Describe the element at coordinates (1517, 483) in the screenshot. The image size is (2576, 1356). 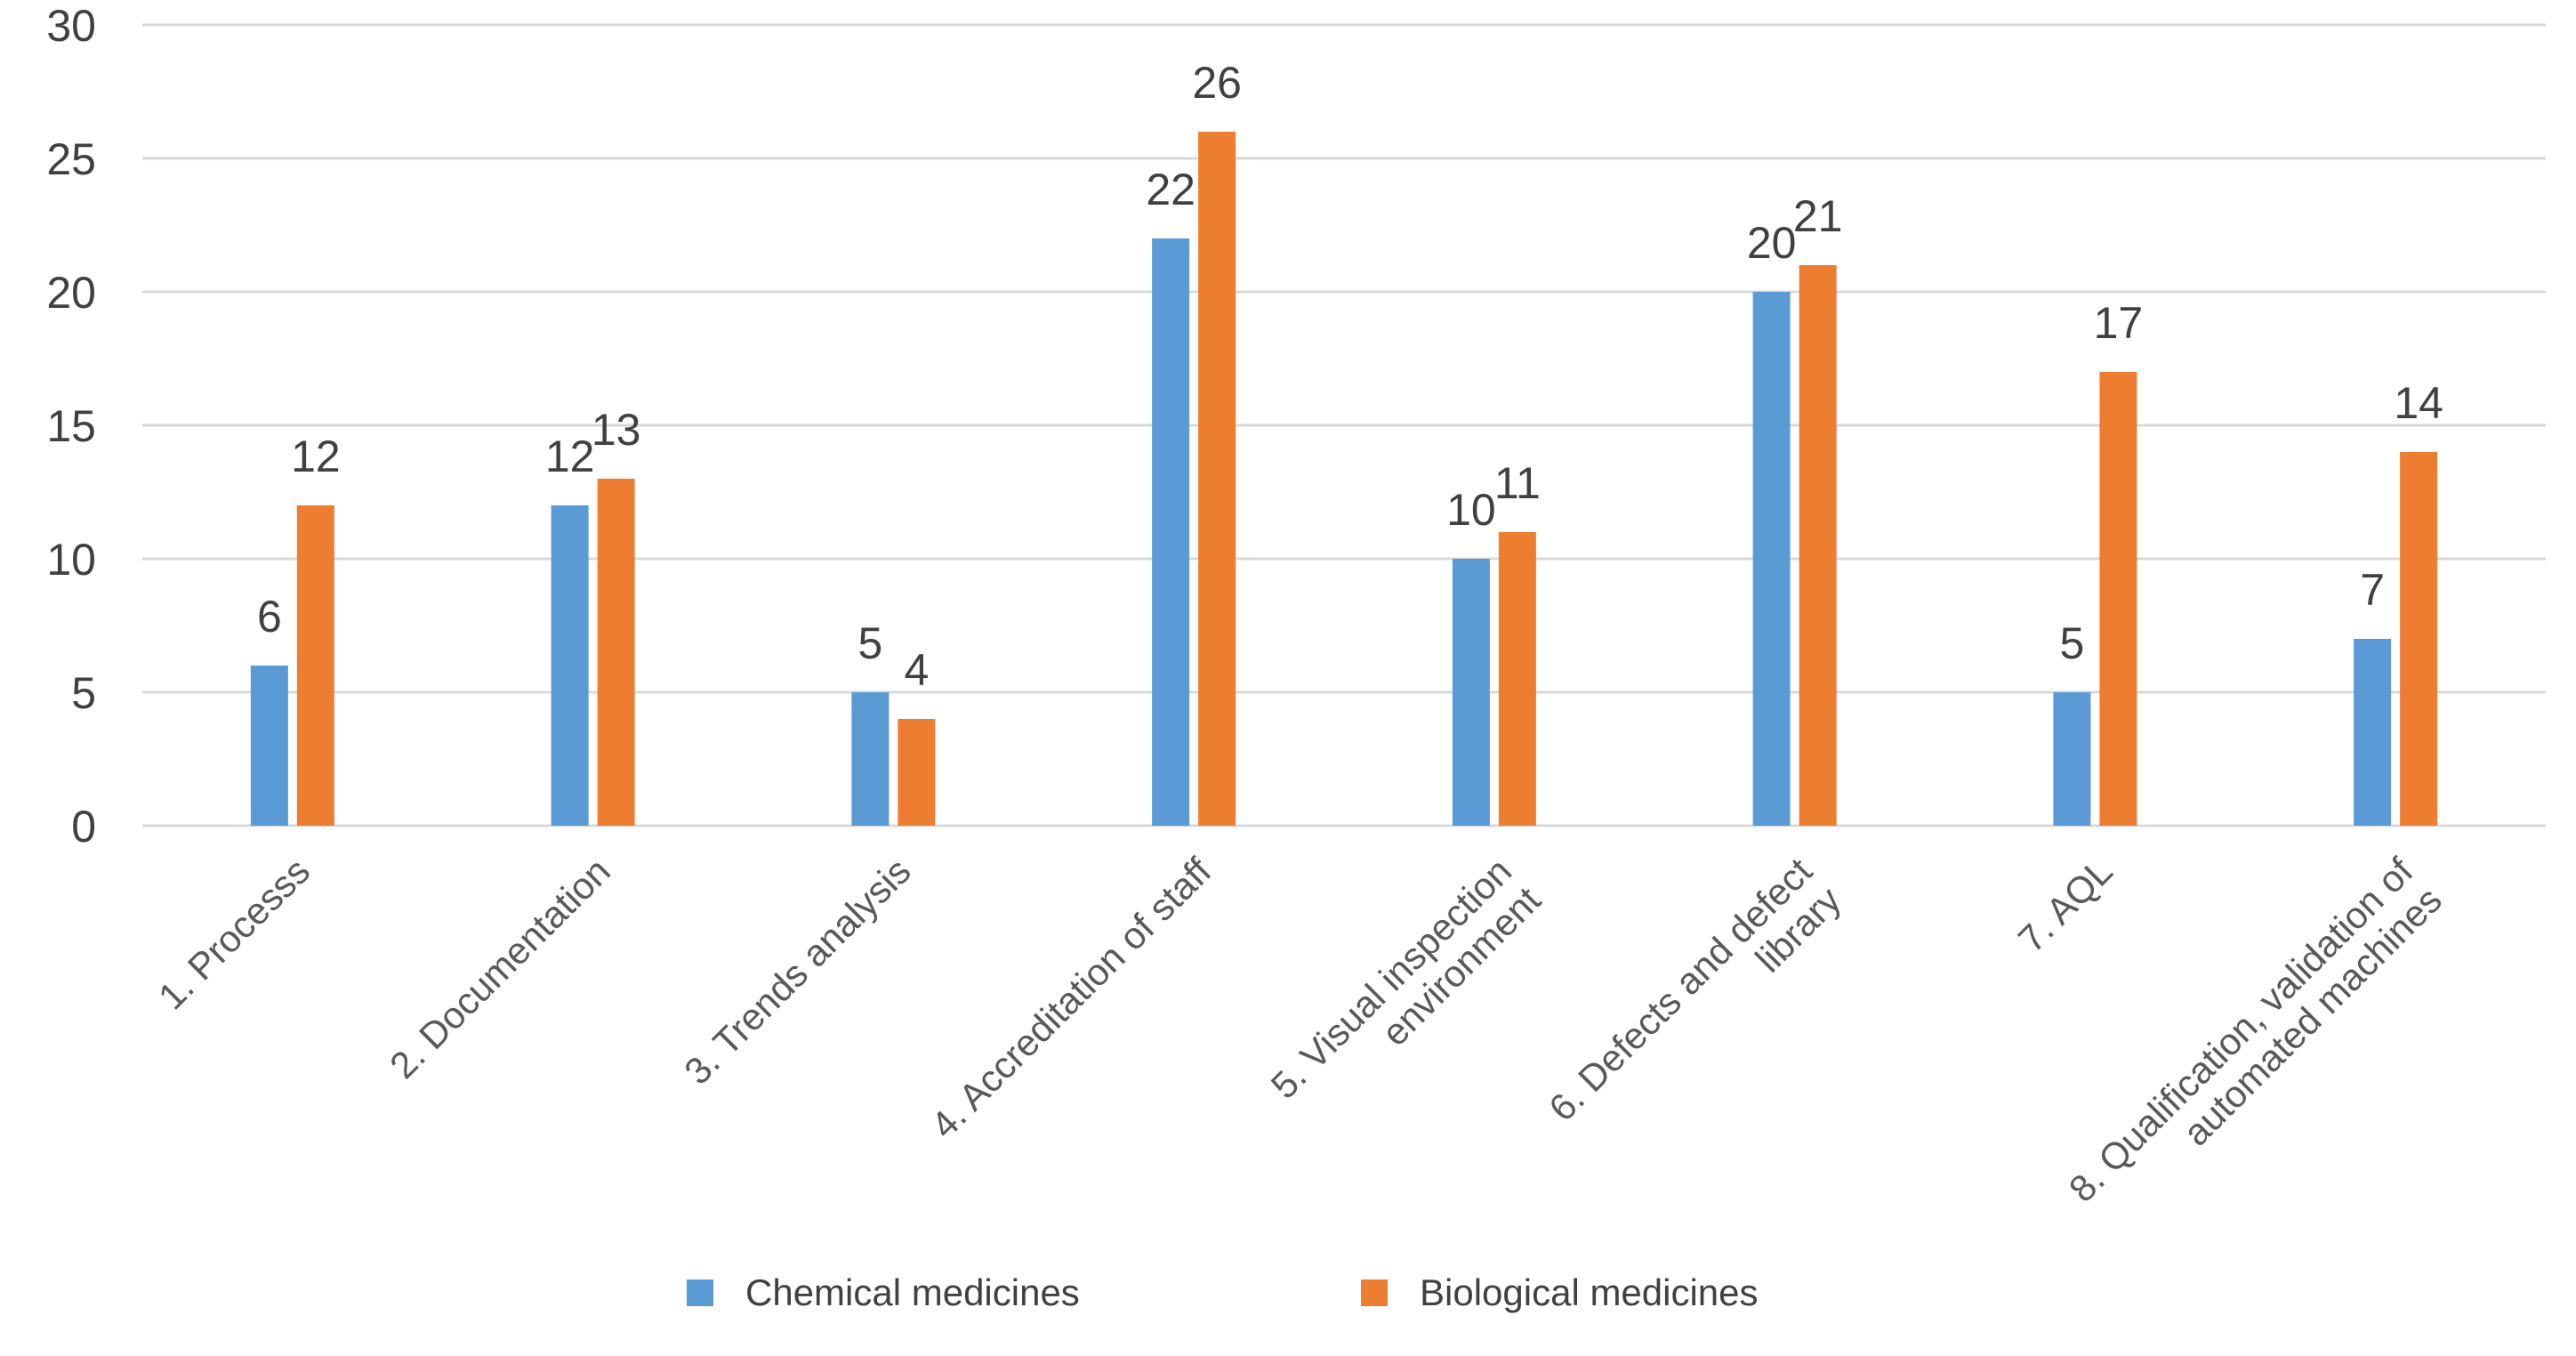
I see `data-label: 11` at that location.